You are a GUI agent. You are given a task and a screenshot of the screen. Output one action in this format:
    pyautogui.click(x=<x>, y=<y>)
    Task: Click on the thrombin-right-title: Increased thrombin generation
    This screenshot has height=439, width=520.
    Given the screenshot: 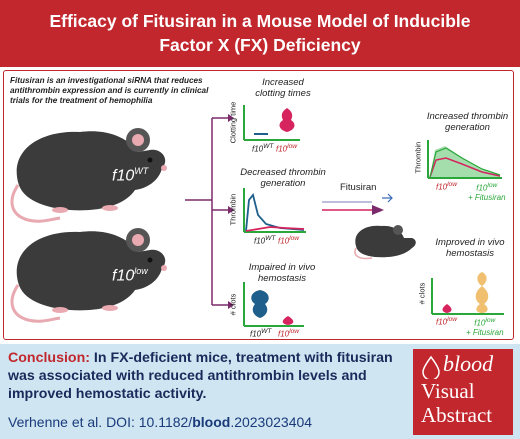 What is the action you would take?
    pyautogui.click(x=467, y=122)
    